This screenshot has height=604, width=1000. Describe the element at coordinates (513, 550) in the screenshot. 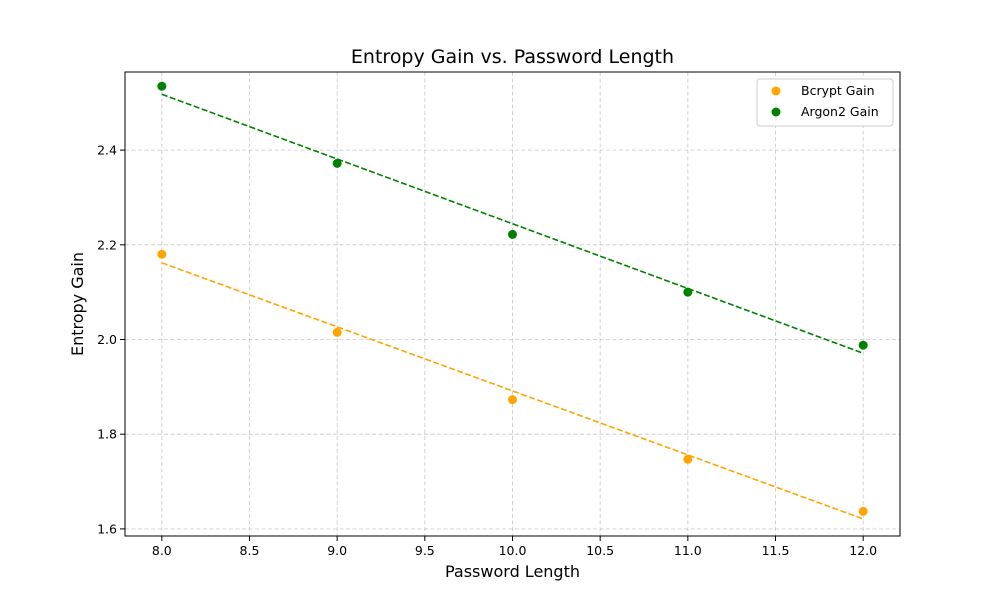

I see `x-tick-label: 10.0` at that location.